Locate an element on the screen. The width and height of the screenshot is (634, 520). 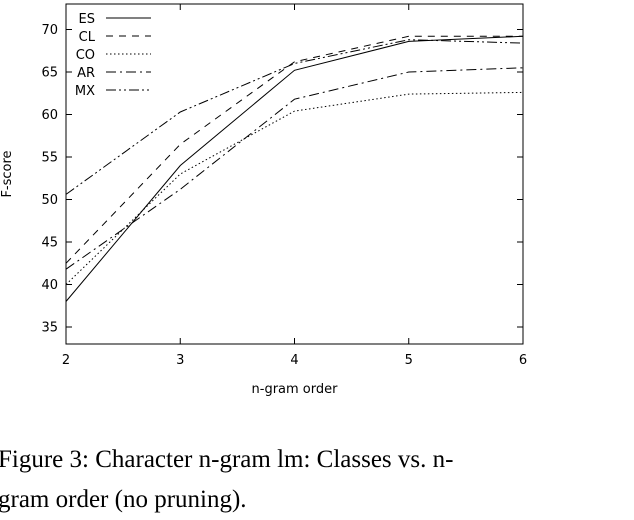
legend-label-ar: AR is located at coordinates (86, 73).